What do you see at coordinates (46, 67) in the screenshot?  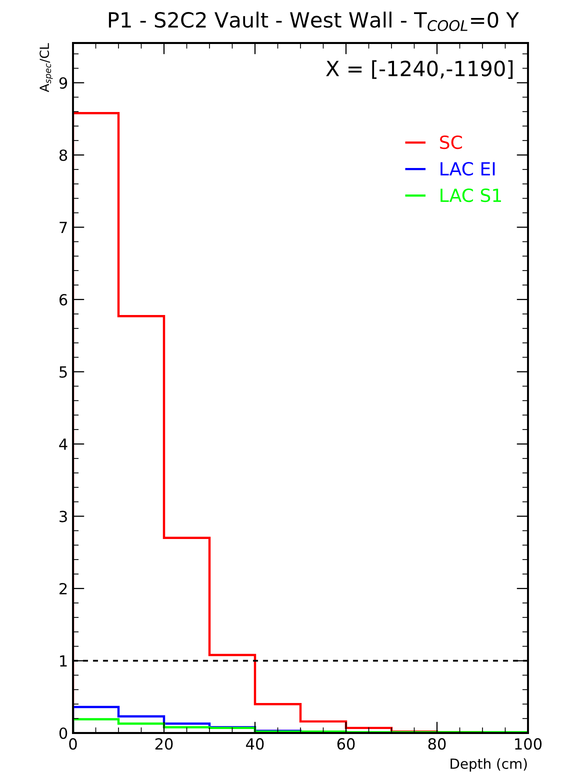 I see `y-axis-title: A$_{spec}$/CL` at bounding box center [46, 67].